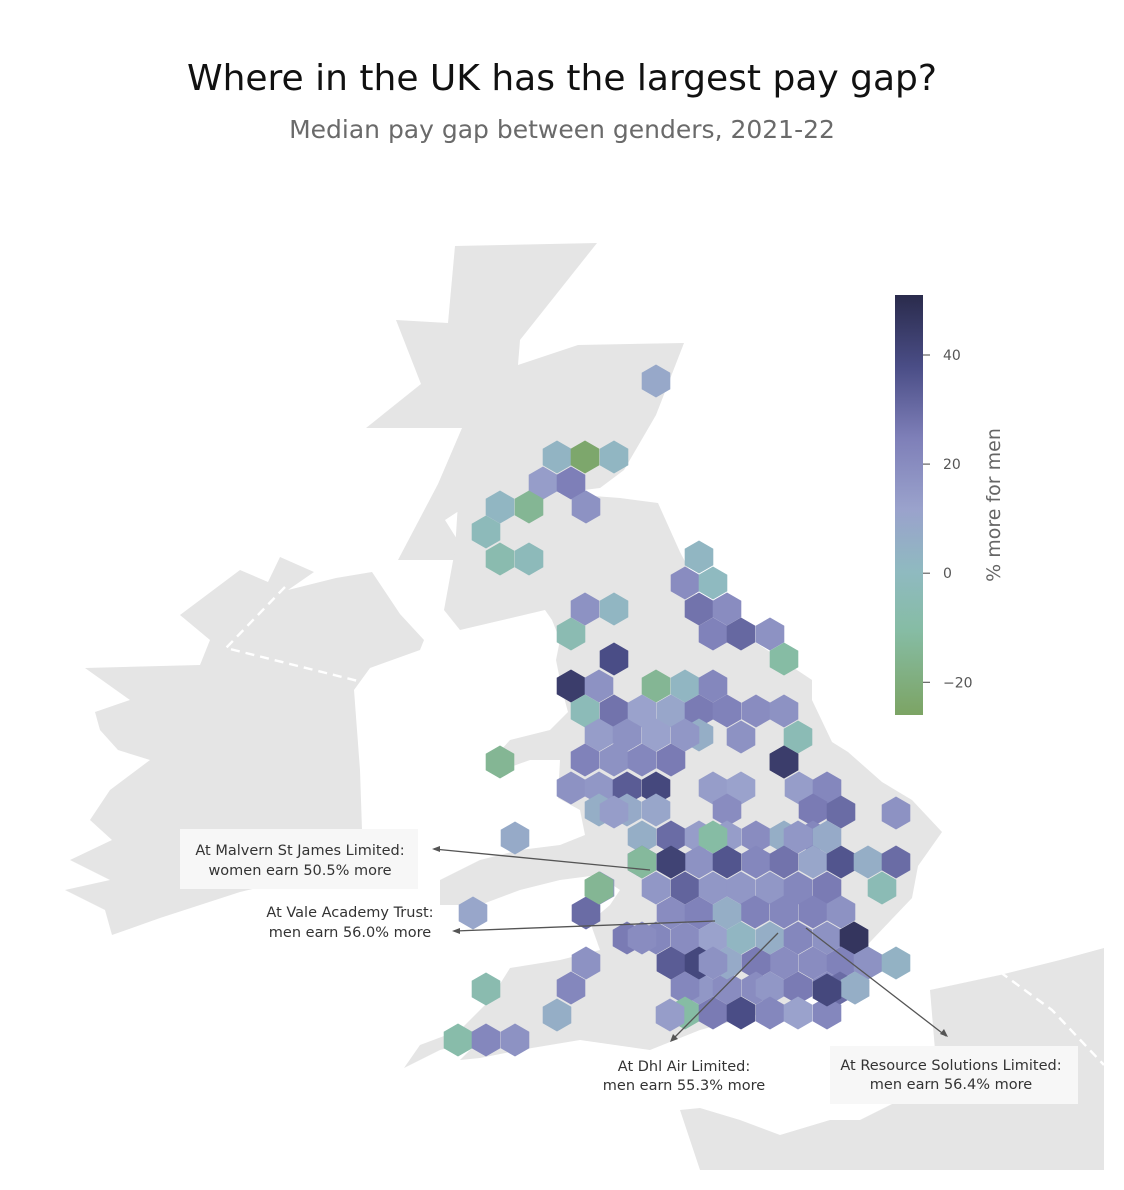 The height and width of the screenshot is (1190, 1124). I want to click on colorbar: 40 20 0 −20 % more for men, so click(950, 505).